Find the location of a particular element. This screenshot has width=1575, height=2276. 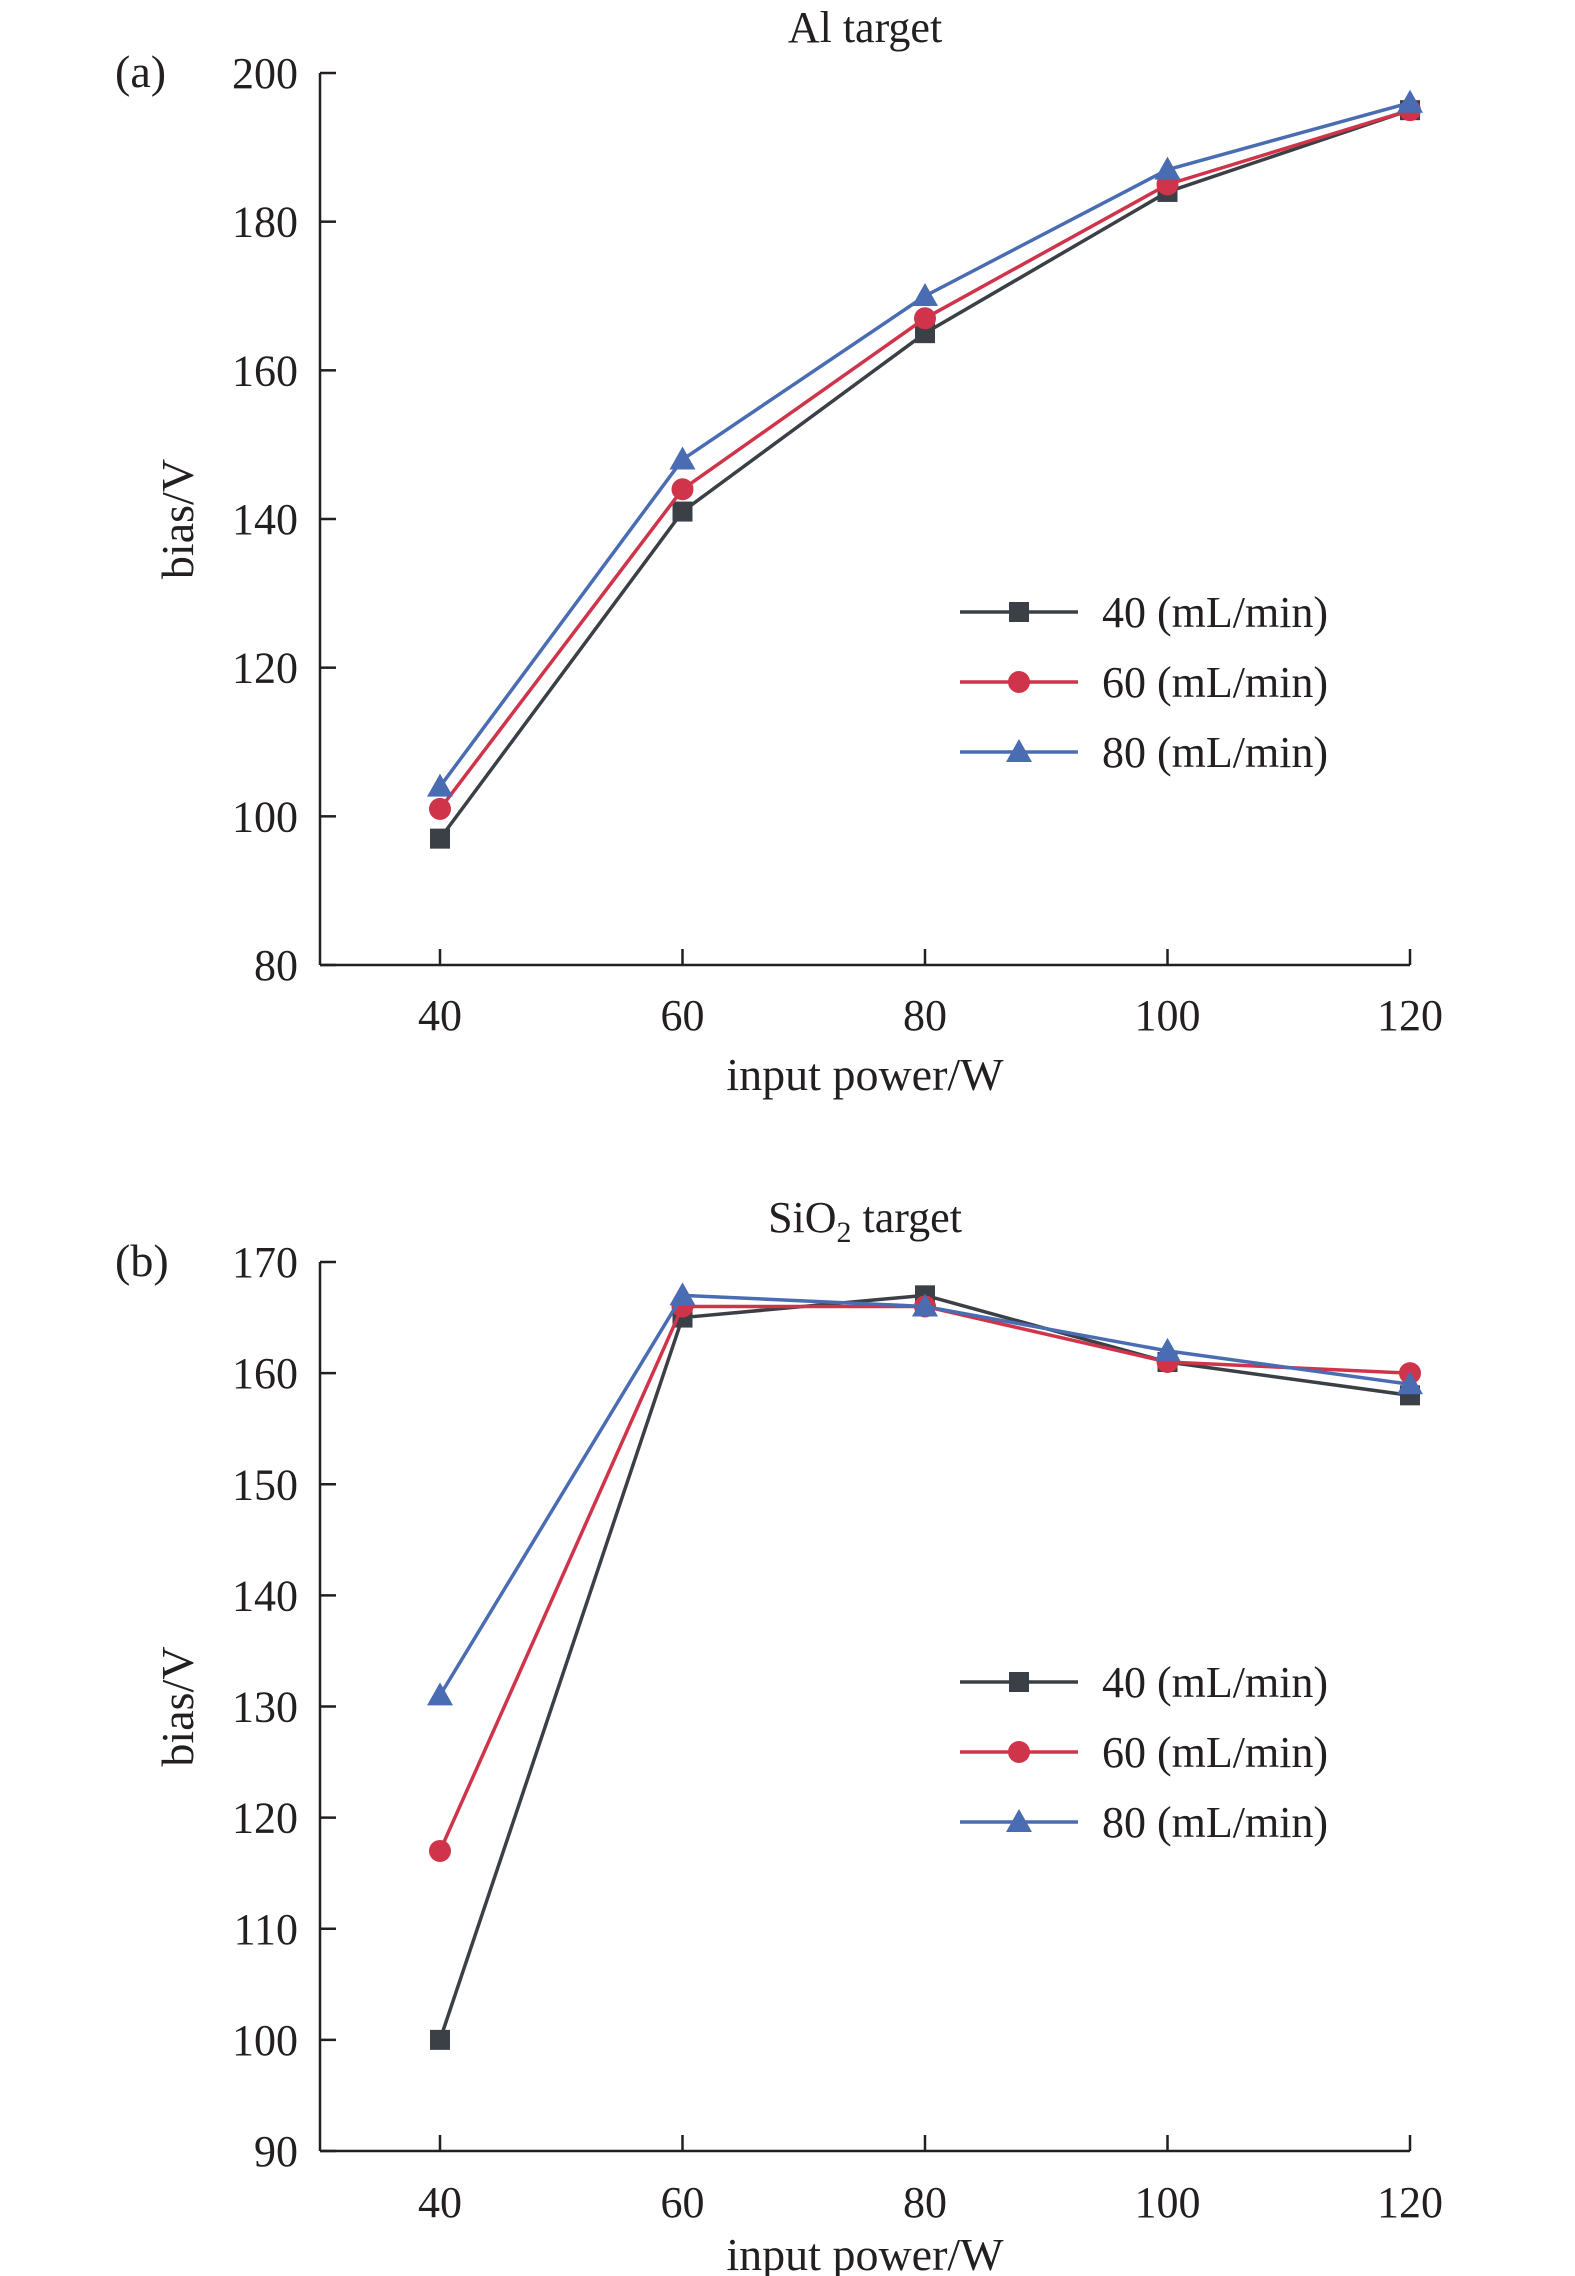

y-tick-label: 130 is located at coordinates (265, 1707).